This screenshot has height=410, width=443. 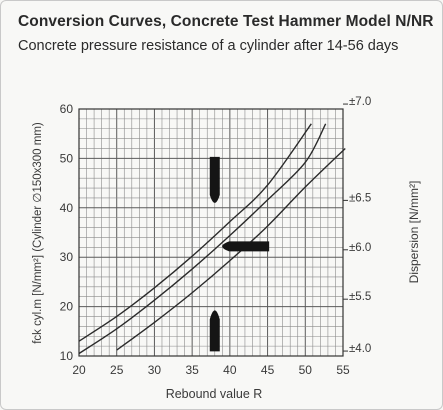 I want to click on x-axis-label: Rebound value R, so click(x=214, y=394).